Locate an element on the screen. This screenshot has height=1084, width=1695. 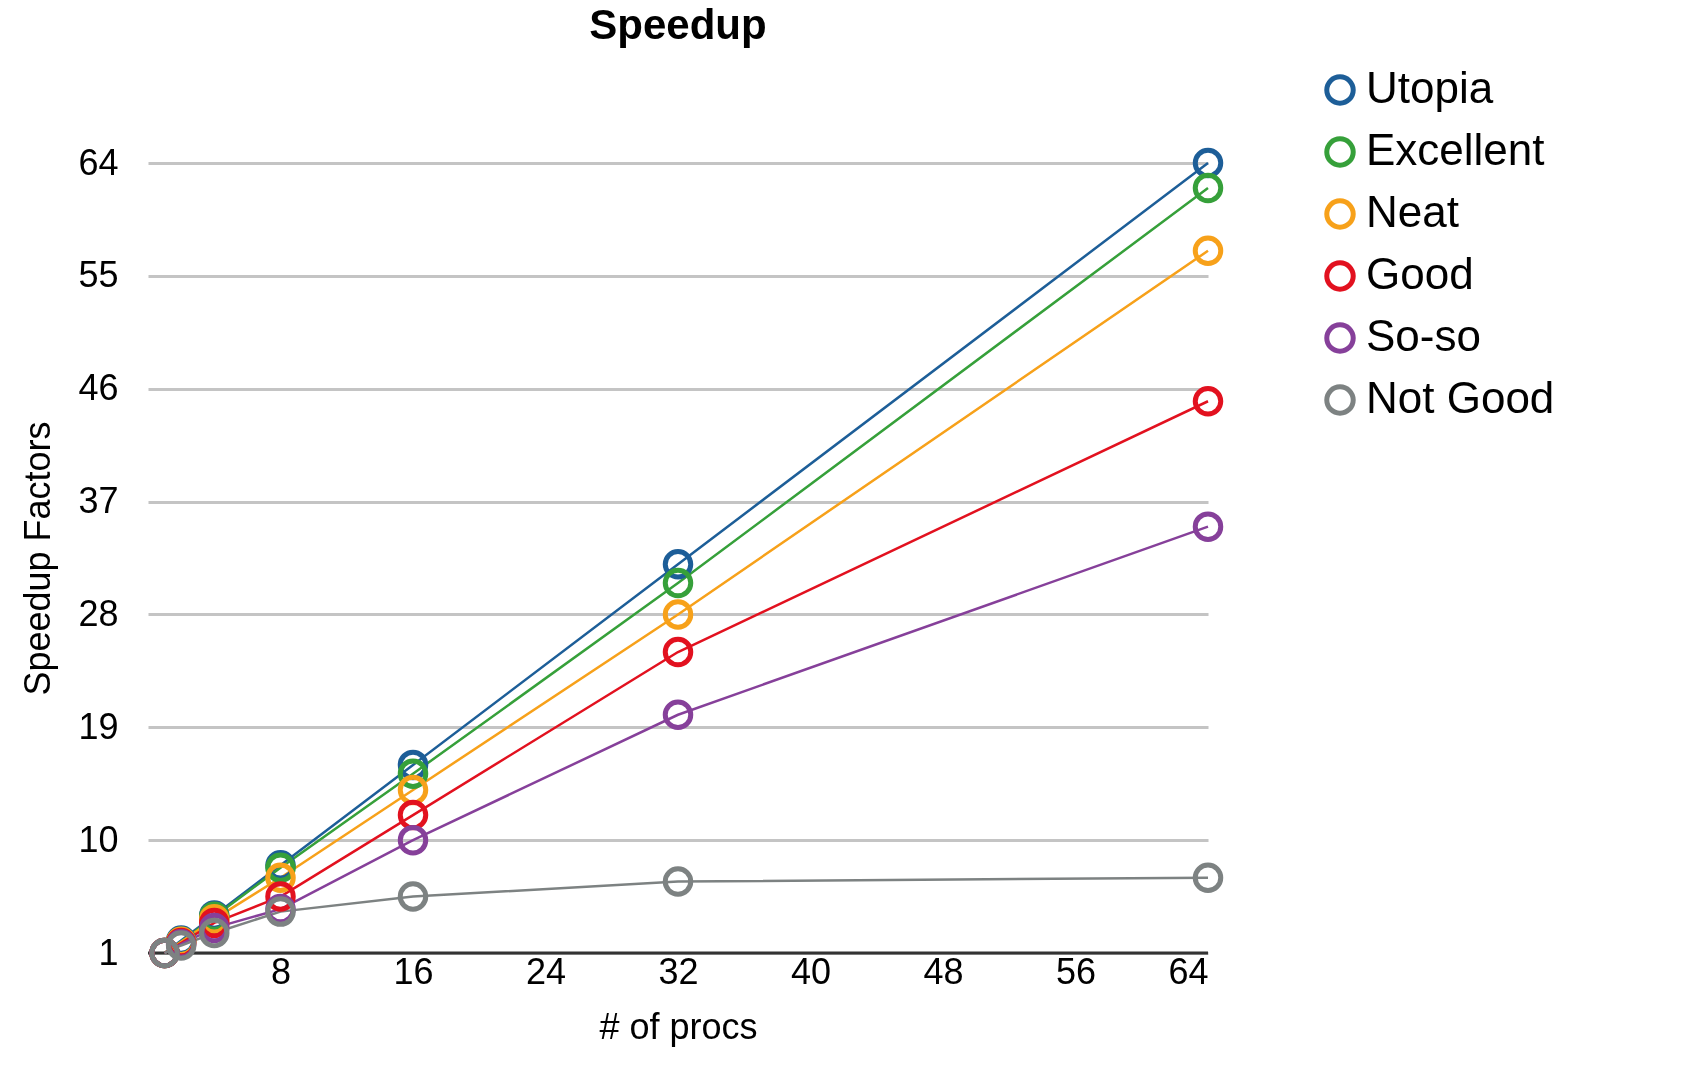
y-tick-label: 10 is located at coordinates (98, 839).